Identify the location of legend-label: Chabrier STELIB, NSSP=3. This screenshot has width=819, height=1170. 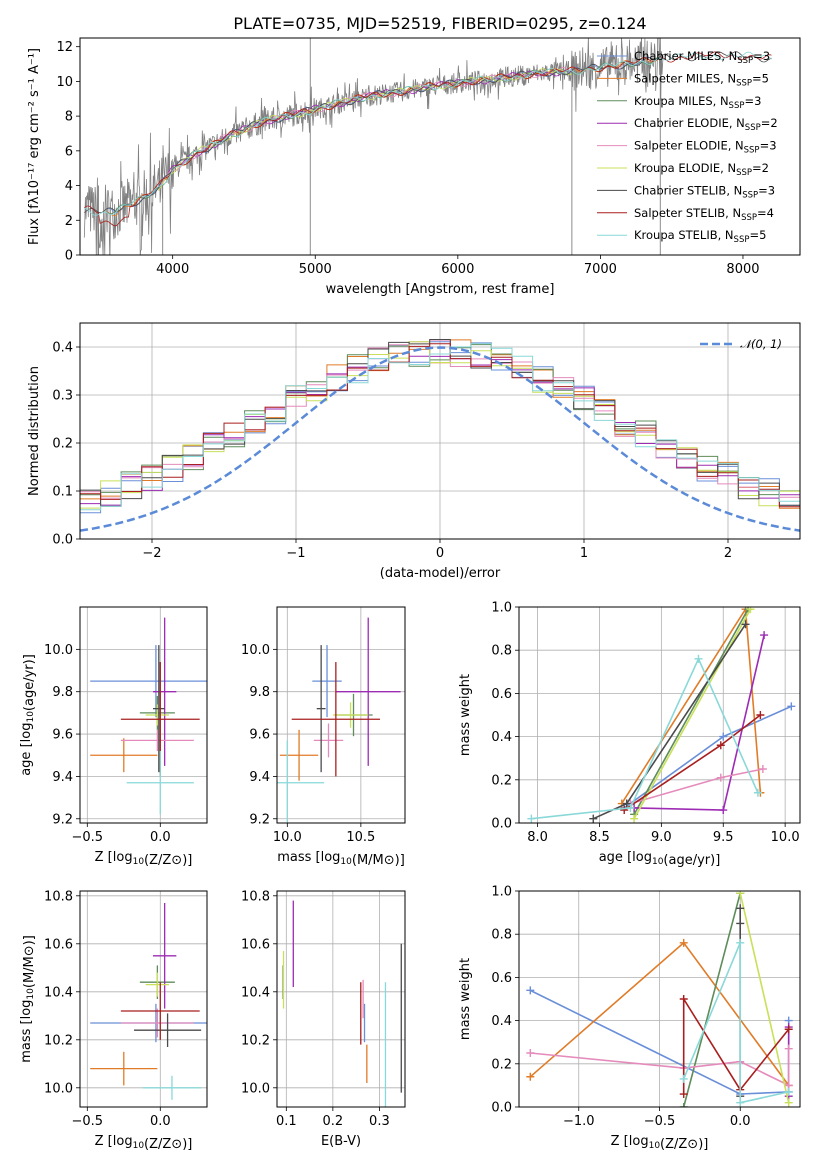
(704, 191).